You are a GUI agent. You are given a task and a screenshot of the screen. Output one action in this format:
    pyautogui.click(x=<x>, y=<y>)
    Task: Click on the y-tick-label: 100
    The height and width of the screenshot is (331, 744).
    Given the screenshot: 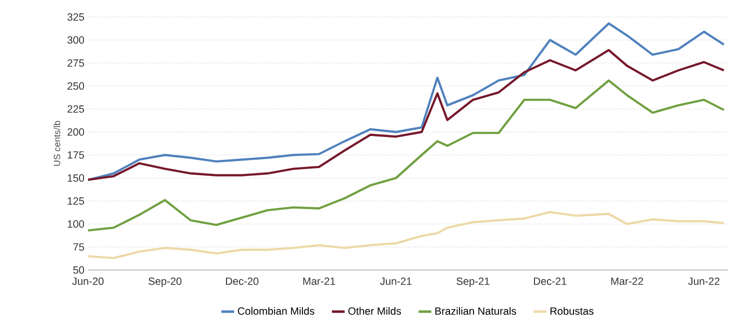 What is the action you would take?
    pyautogui.click(x=76, y=224)
    